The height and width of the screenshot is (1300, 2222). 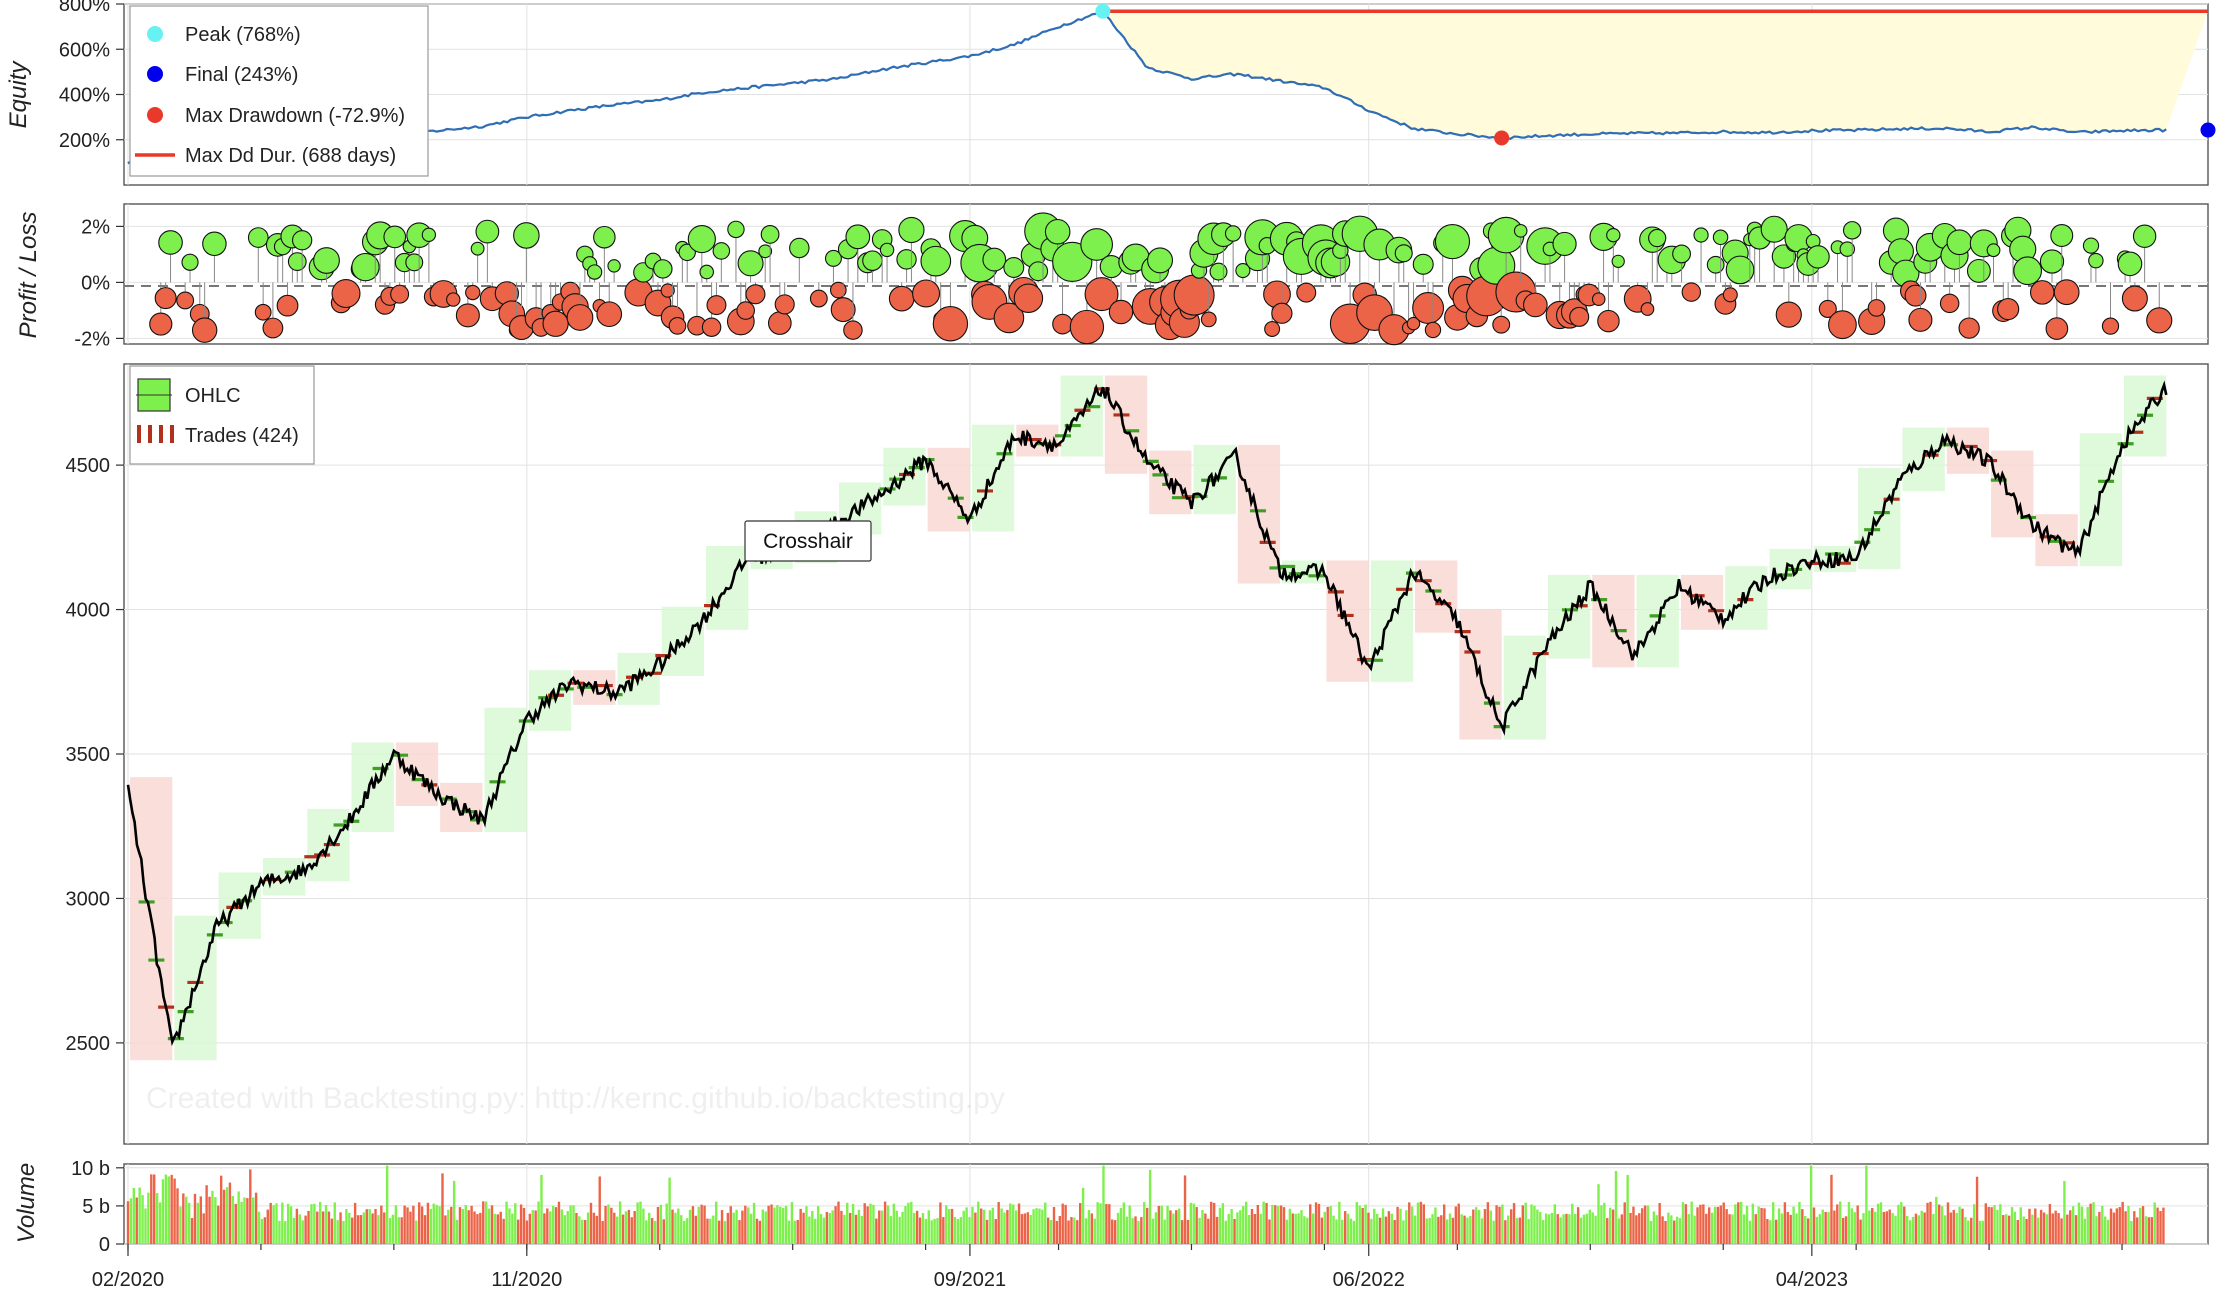 What do you see at coordinates (461, 807) in the screenshot?
I see `monthly-band` at bounding box center [461, 807].